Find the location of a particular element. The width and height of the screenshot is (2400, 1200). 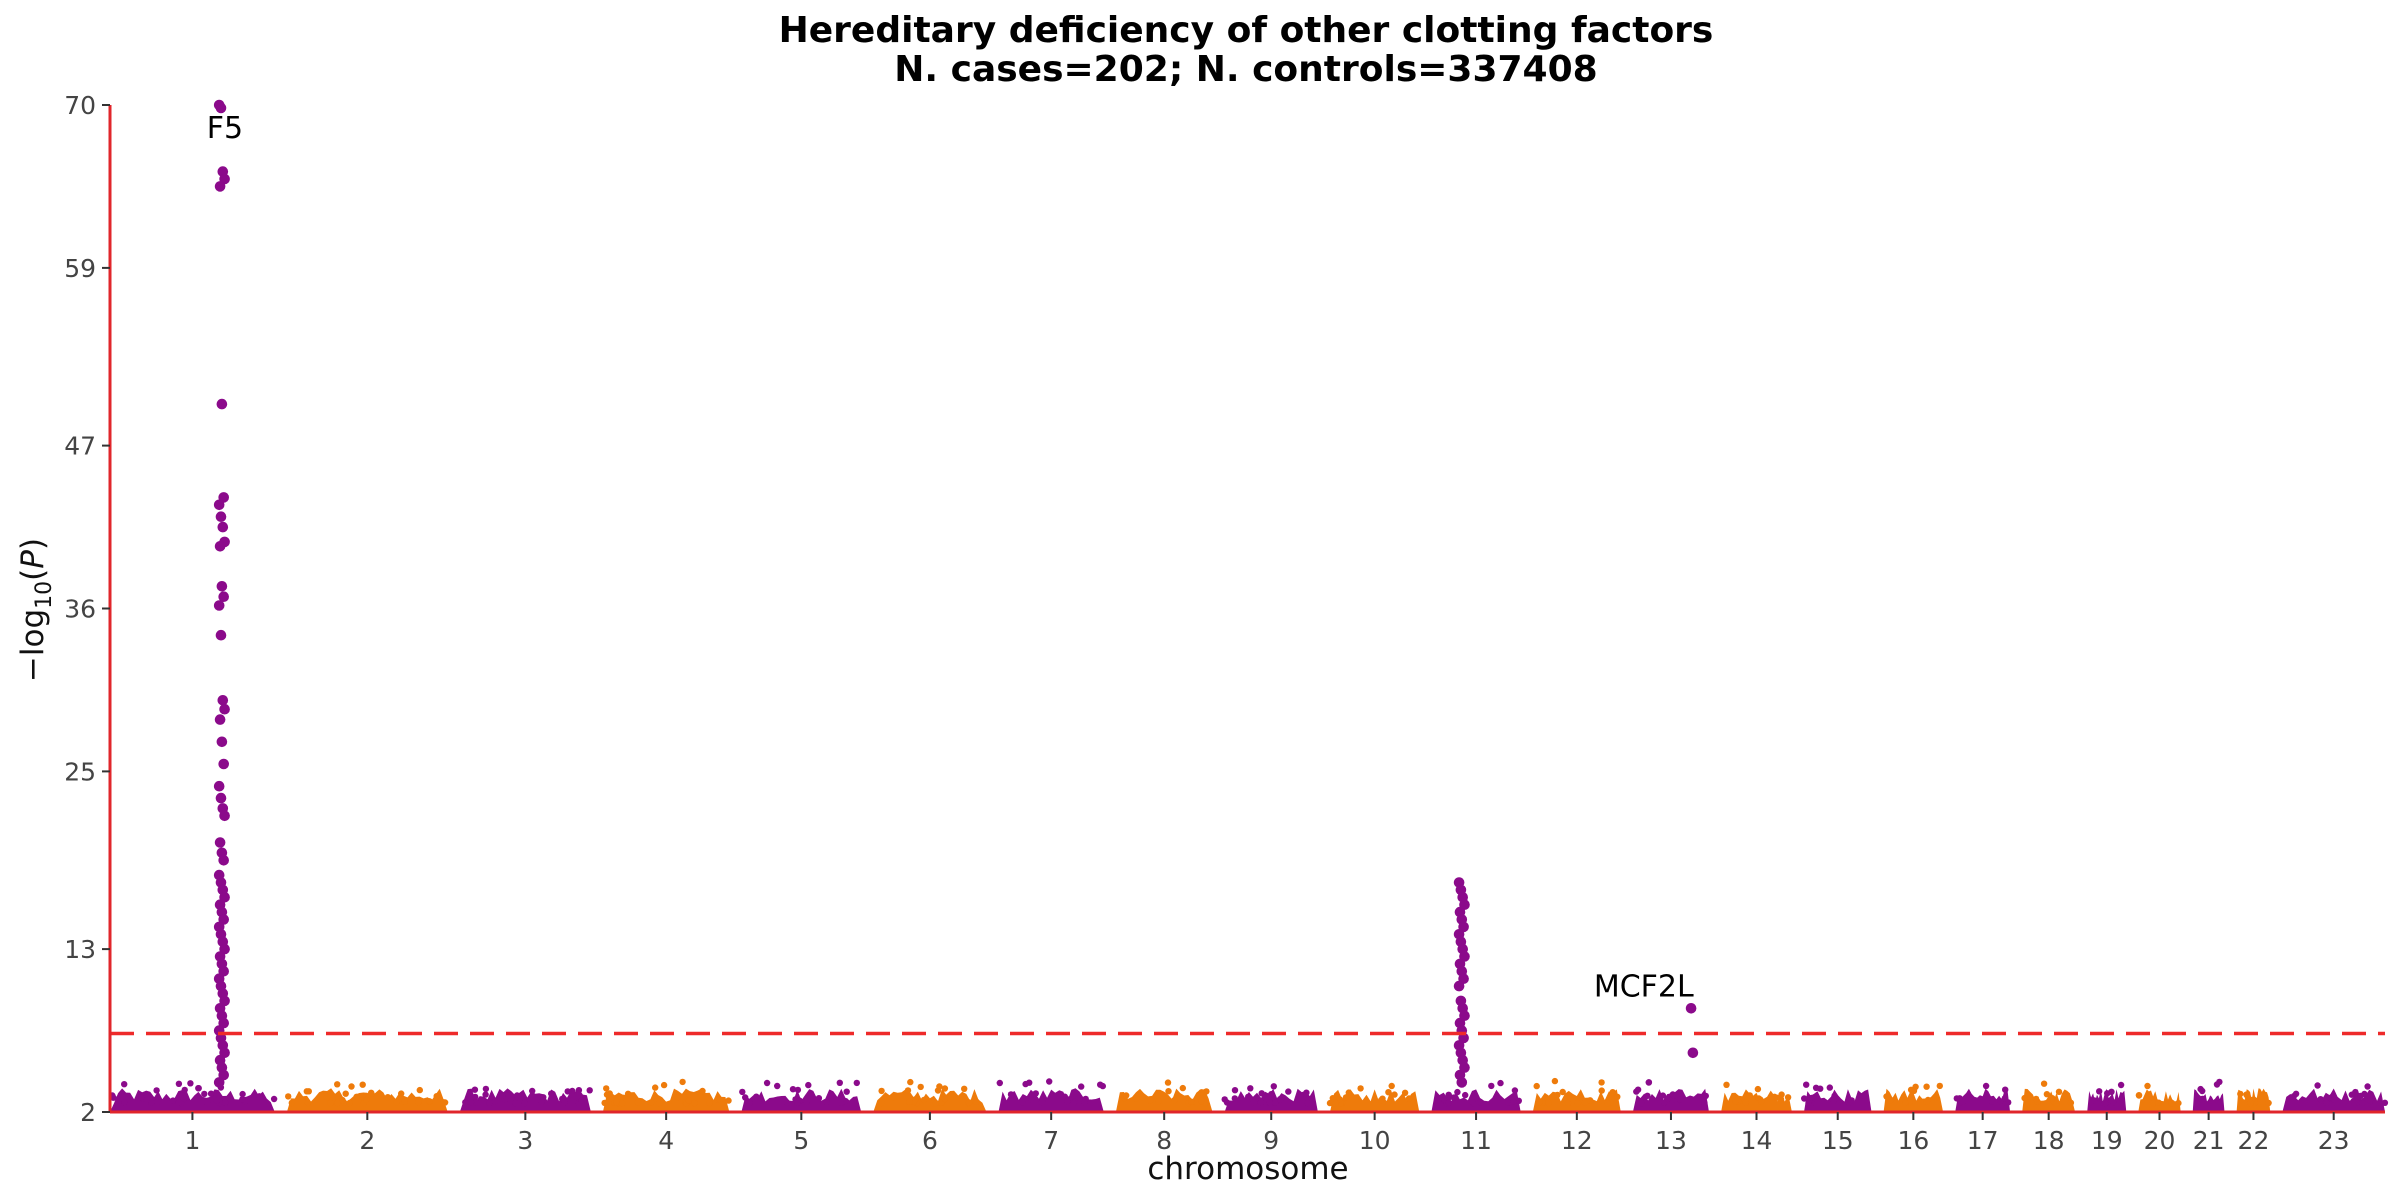

chromosome-18-band is located at coordinates (2049, 1100).